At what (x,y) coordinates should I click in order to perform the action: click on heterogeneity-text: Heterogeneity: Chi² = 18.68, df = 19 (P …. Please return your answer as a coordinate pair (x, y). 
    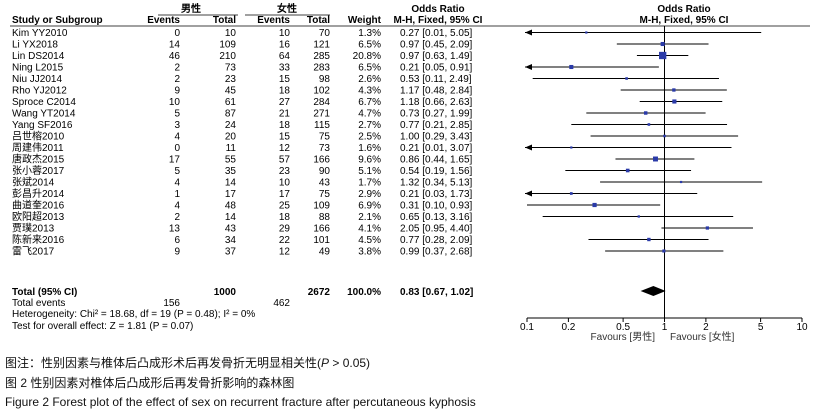
    Looking at the image, I should click on (133, 314).